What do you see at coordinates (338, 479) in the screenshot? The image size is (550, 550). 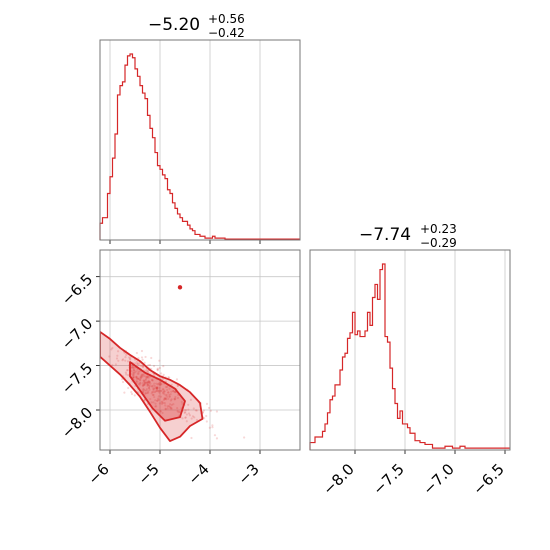 I see `x-tick-label: −8.0` at bounding box center [338, 479].